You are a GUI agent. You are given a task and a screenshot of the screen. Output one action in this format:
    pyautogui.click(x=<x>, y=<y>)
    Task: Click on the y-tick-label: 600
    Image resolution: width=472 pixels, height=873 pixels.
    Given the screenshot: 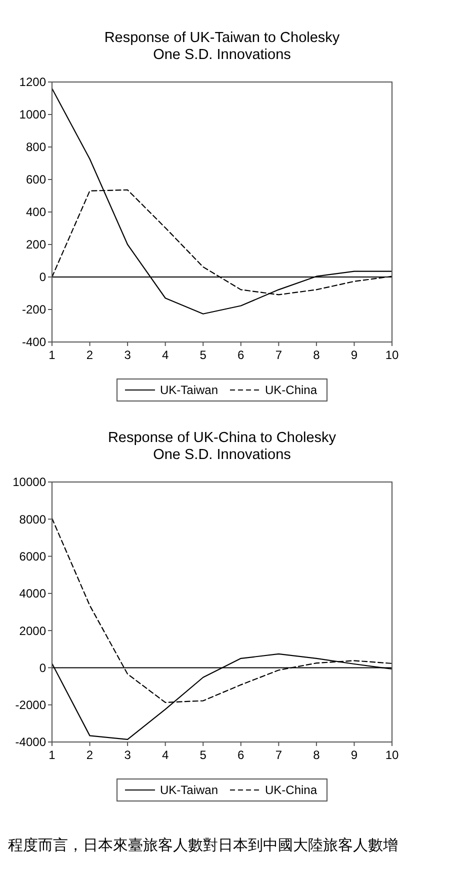 What is the action you would take?
    pyautogui.click(x=36, y=179)
    